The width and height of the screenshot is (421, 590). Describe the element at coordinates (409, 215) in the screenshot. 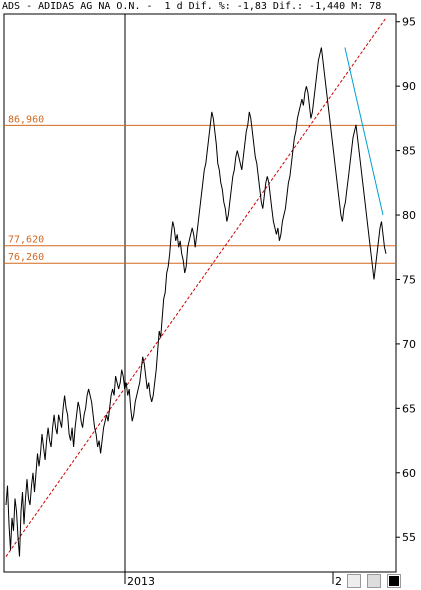

I see `y-tick-label: 80` at that location.